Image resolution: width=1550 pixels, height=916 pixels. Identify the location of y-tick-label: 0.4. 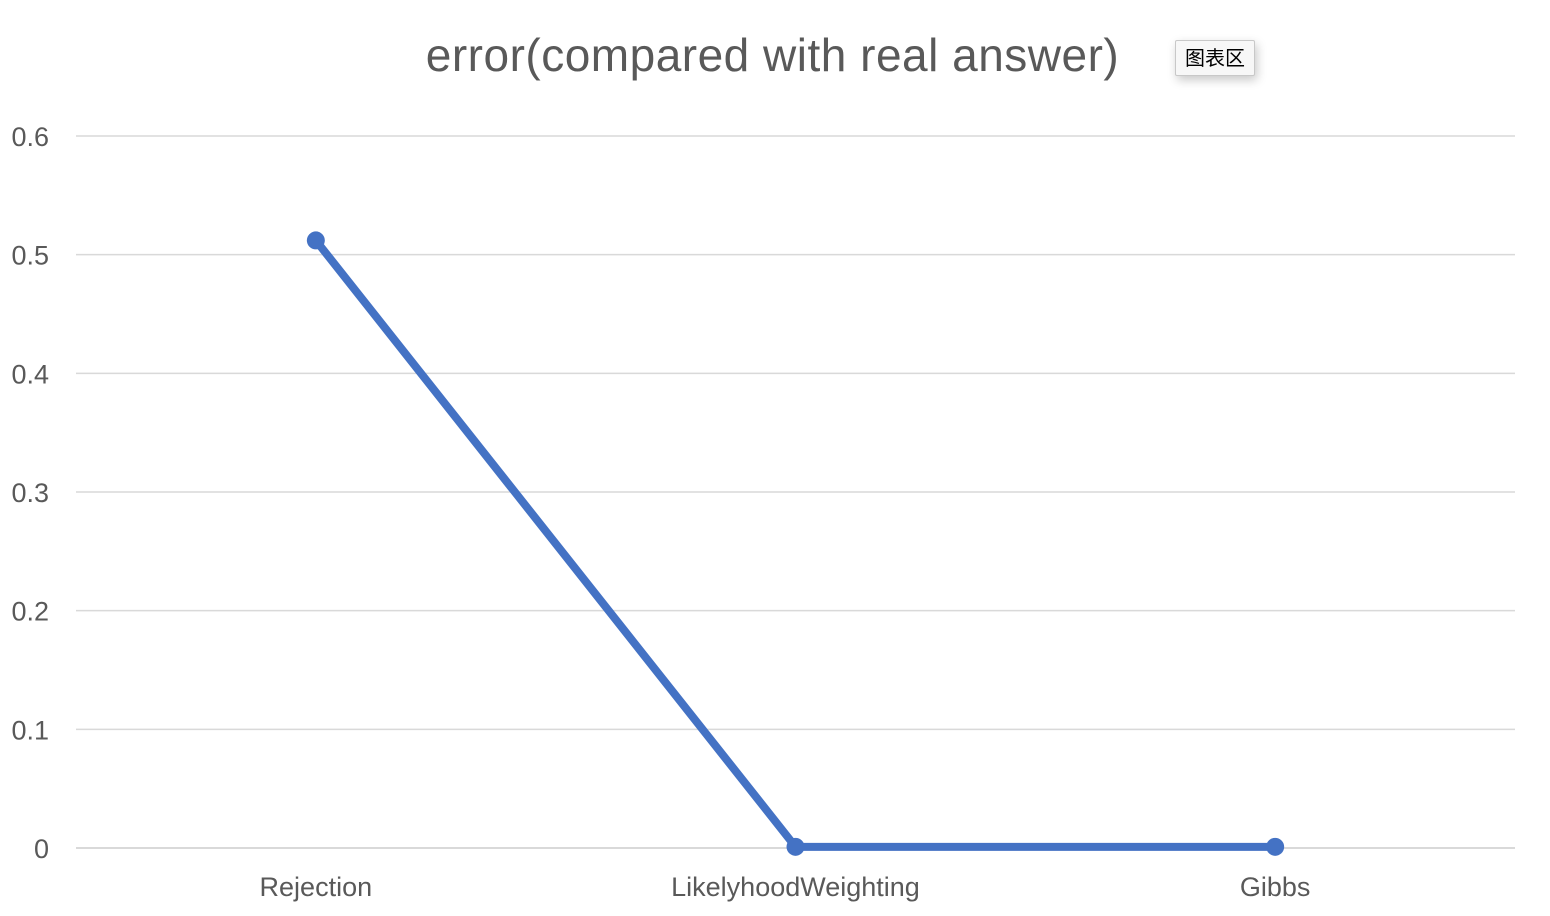
(30, 374).